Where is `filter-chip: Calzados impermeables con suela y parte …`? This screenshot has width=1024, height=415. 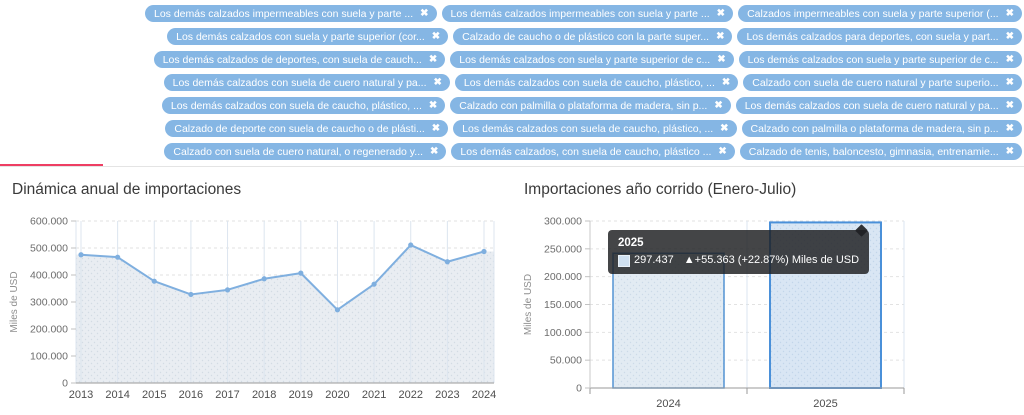 filter-chip: Calzados impermeables con suela y parte … is located at coordinates (880, 13).